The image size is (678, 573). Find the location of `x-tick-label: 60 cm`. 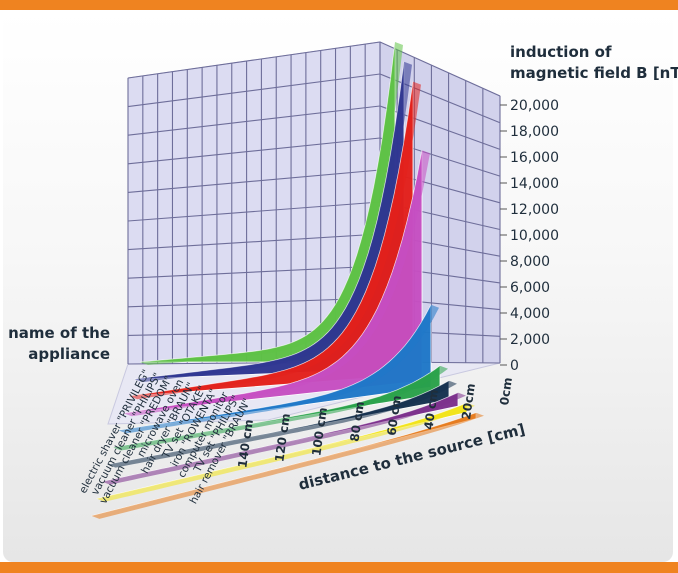

x-tick-label: 60 cm is located at coordinates (394, 415).